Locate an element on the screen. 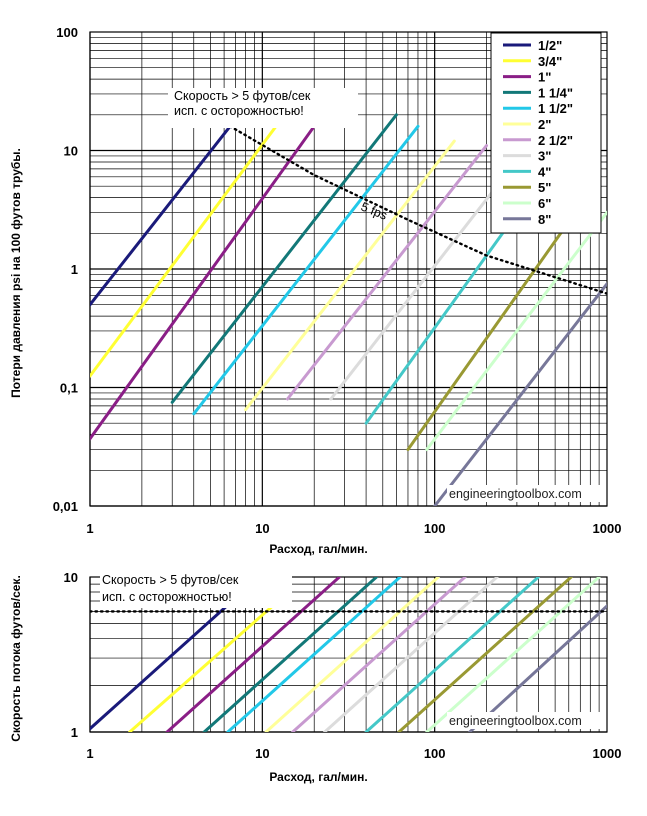 The height and width of the screenshot is (816, 647). reference-line is located at coordinates (417, 210).